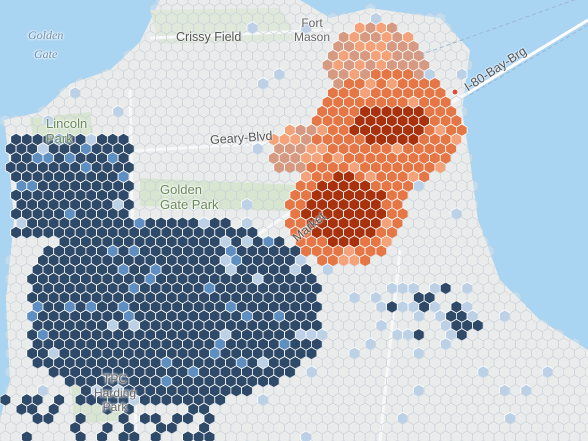  What do you see at coordinates (390, 345) in the screenshot?
I see `highway-101-road` at bounding box center [390, 345].